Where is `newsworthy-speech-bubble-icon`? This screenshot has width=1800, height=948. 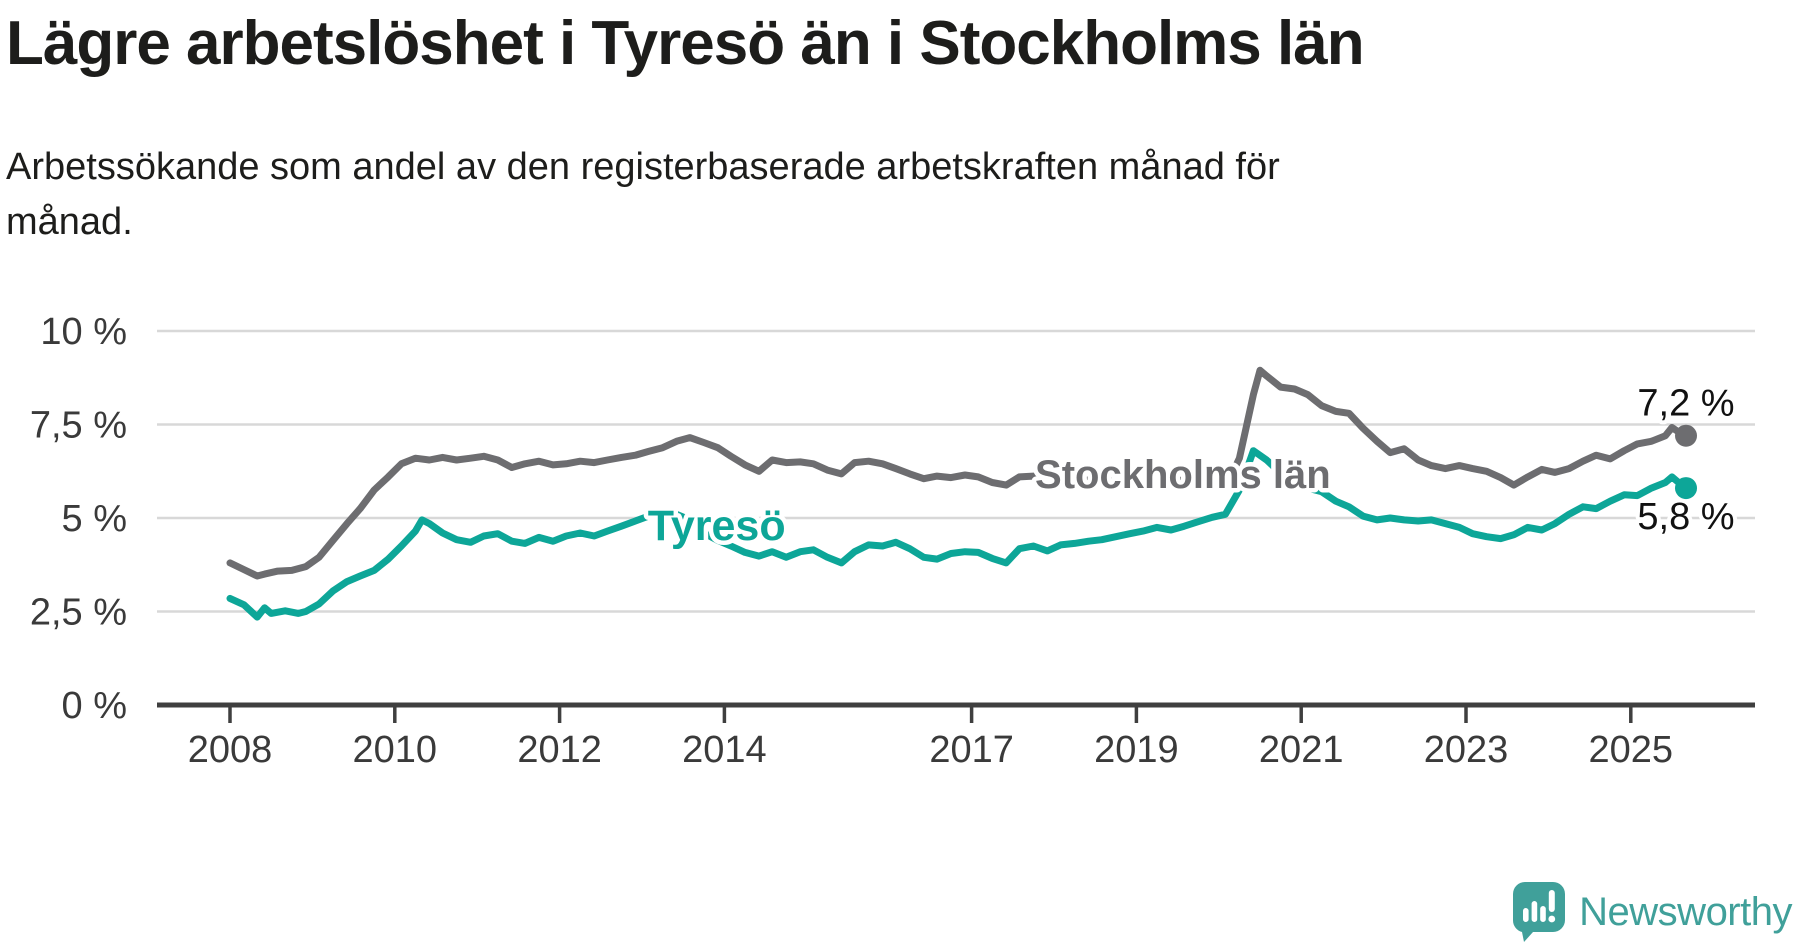 newsworthy-speech-bubble-icon is located at coordinates (1539, 912).